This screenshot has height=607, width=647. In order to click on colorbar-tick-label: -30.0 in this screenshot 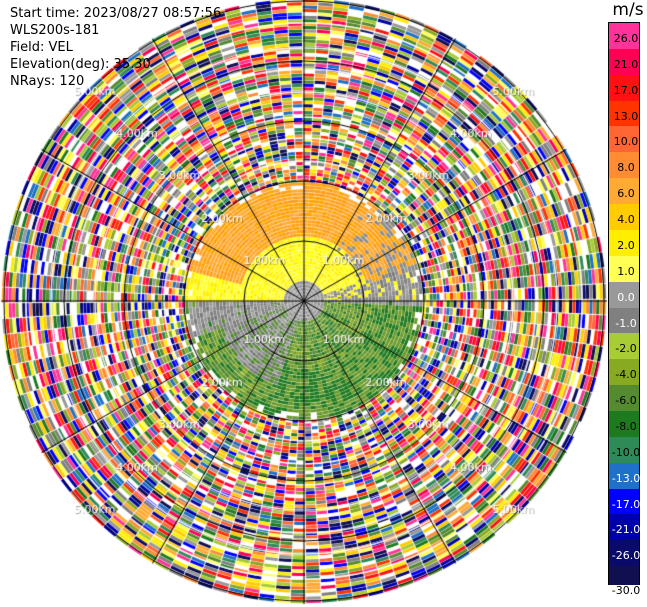, I will do `click(626, 591)`.